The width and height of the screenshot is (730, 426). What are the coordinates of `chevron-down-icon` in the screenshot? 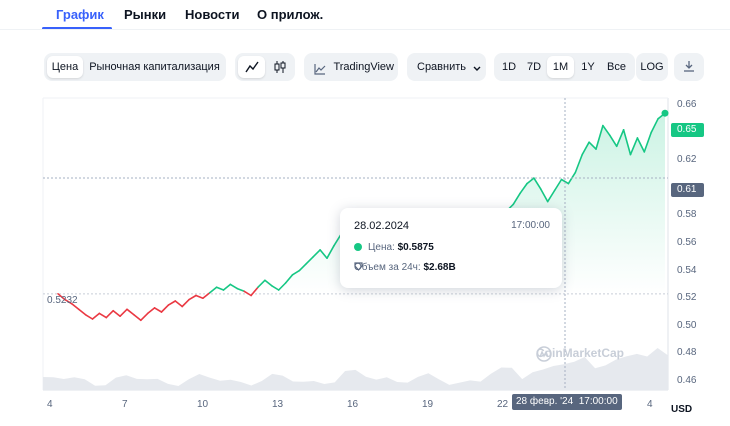 It's located at (477, 68).